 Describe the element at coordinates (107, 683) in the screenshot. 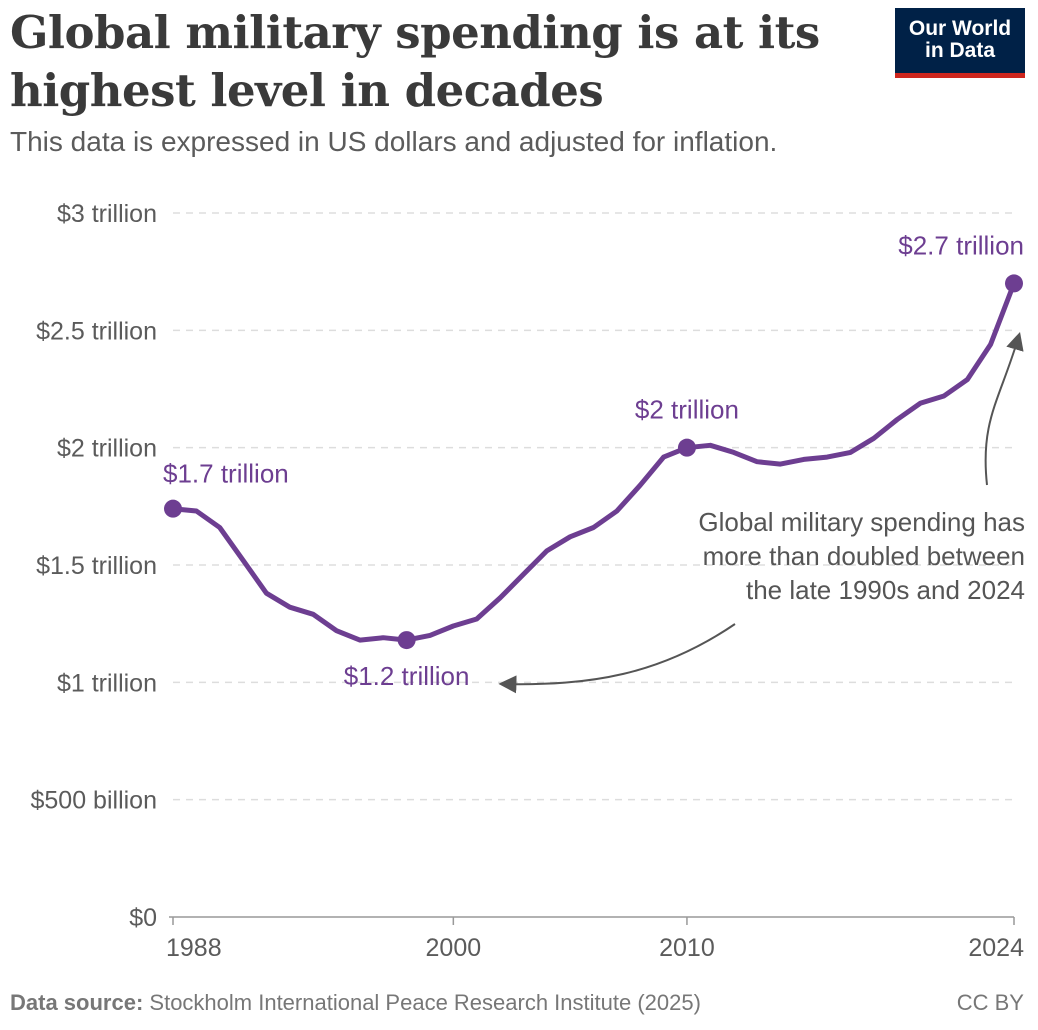

I see `y-tick-label: $1 trillion` at that location.